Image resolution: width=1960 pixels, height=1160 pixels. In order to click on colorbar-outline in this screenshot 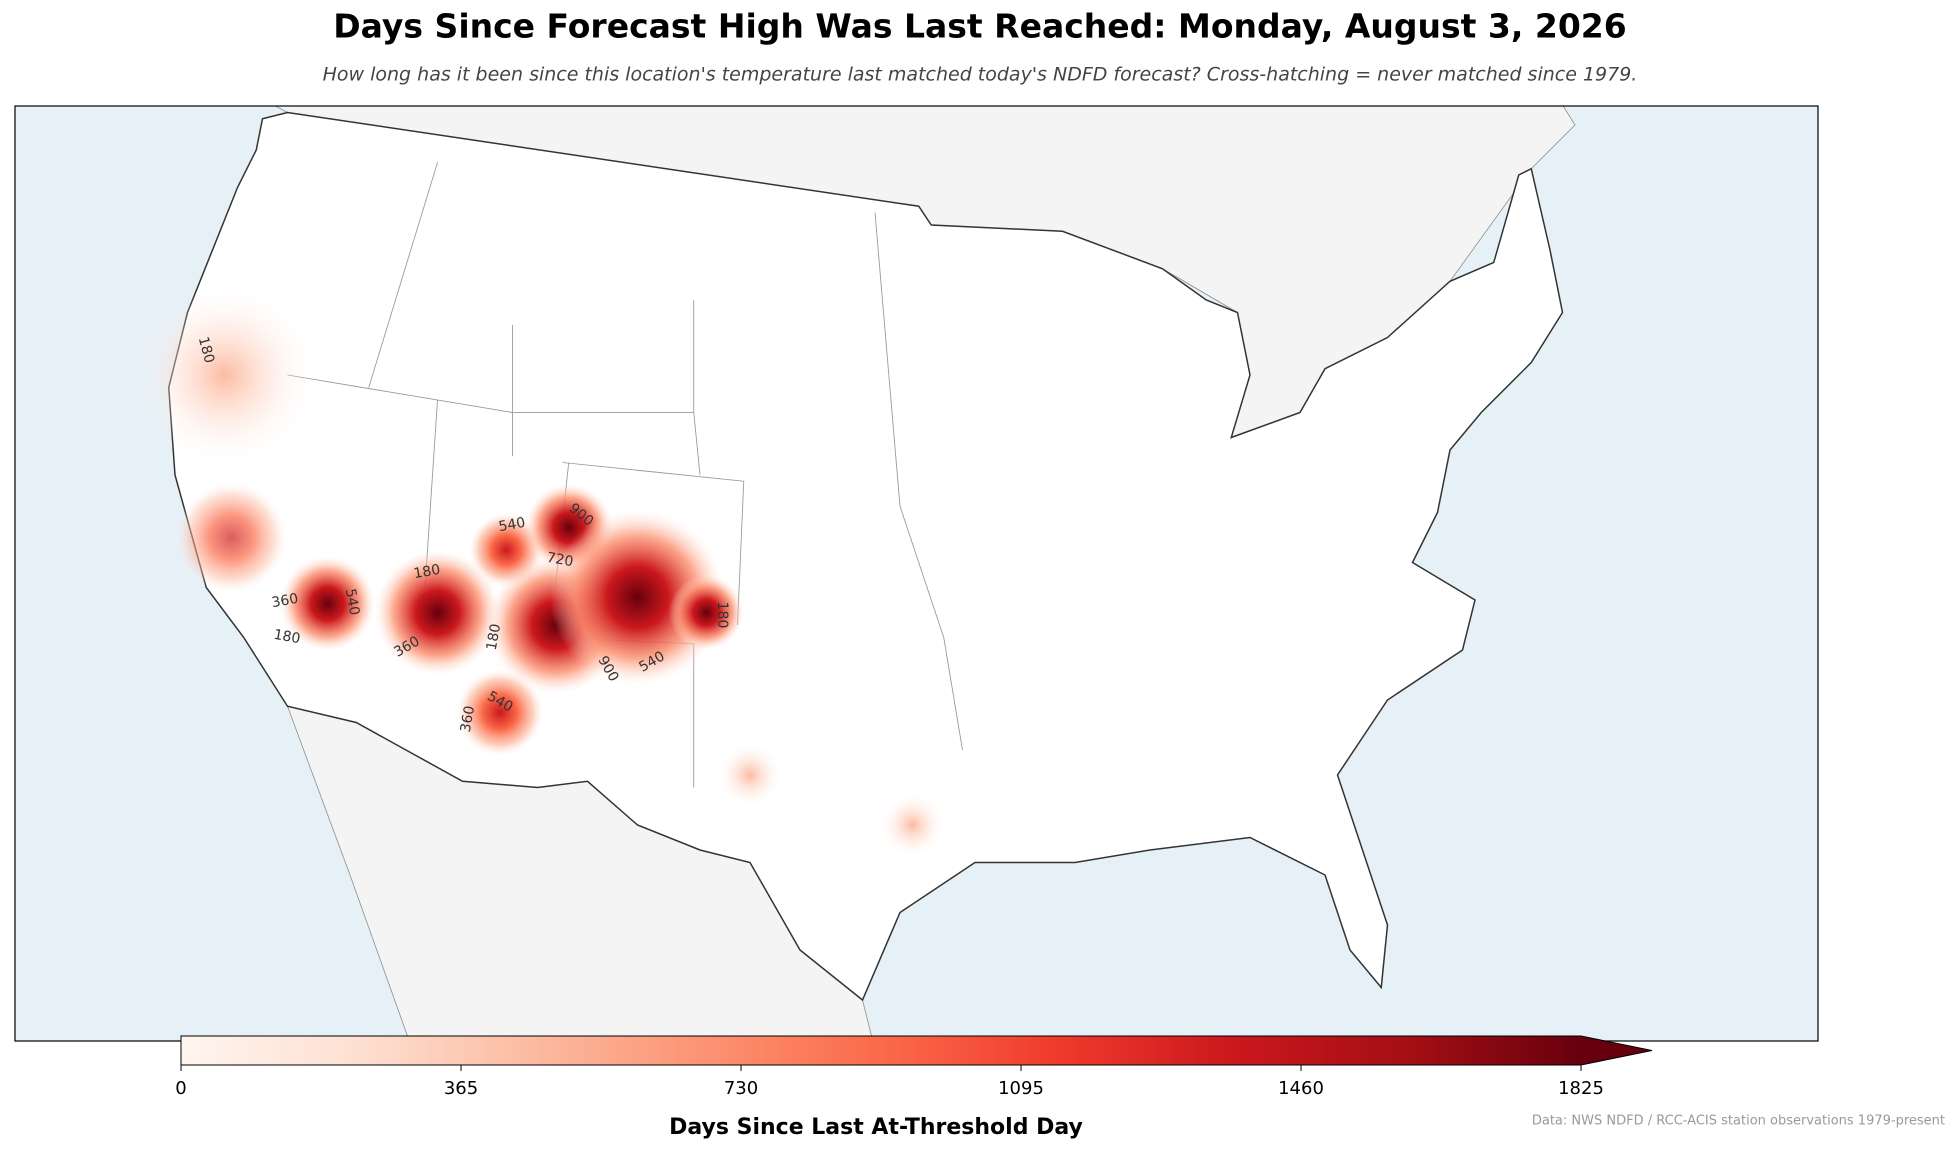, I will do `click(916, 1050)`.